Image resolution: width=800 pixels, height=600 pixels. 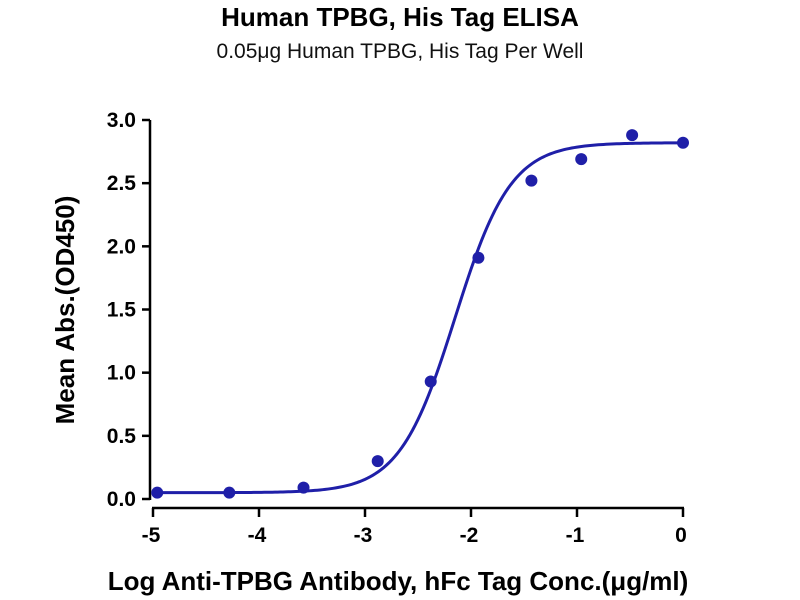 I want to click on y-tick-label: 2.5, so click(x=122, y=183).